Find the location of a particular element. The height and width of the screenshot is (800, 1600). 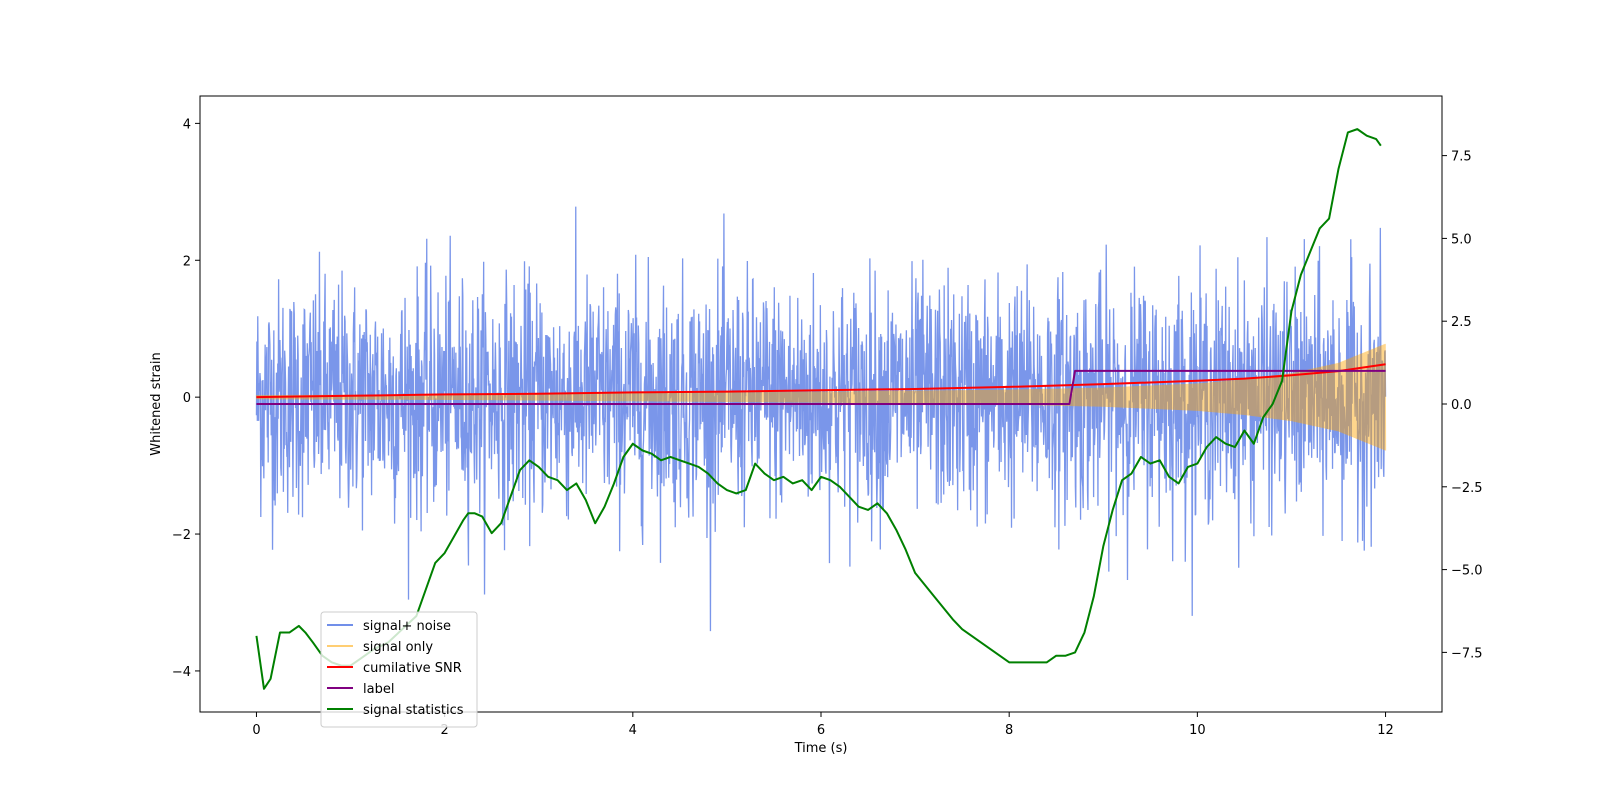

y2-tick-label: 5.0 is located at coordinates (1461, 239).